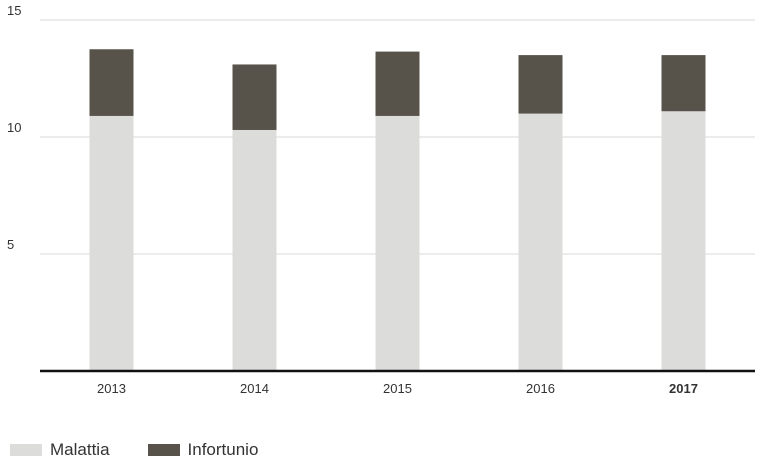 The image size is (760, 460). Describe the element at coordinates (80, 449) in the screenshot. I see `legend-label-malattia: Malattia` at that location.